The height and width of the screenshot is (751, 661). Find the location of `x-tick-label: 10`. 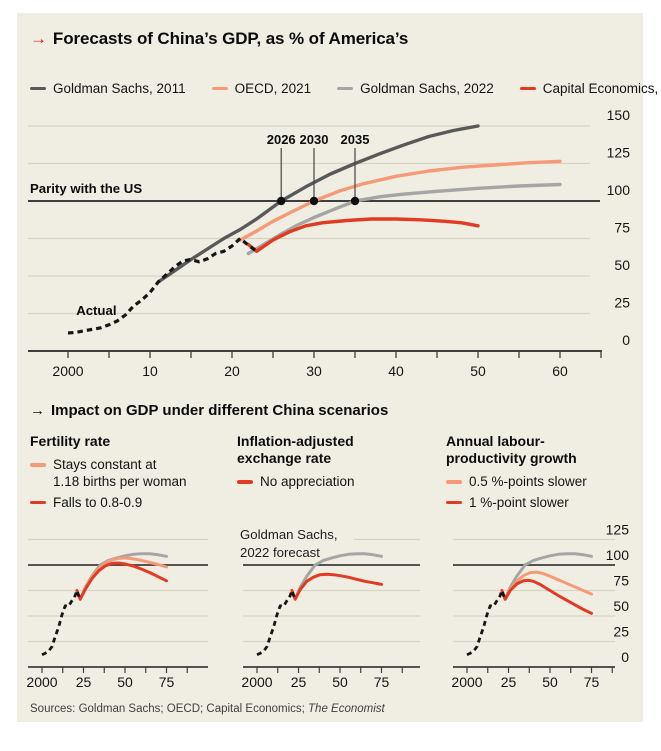

x-tick-label: 10 is located at coordinates (150, 371).